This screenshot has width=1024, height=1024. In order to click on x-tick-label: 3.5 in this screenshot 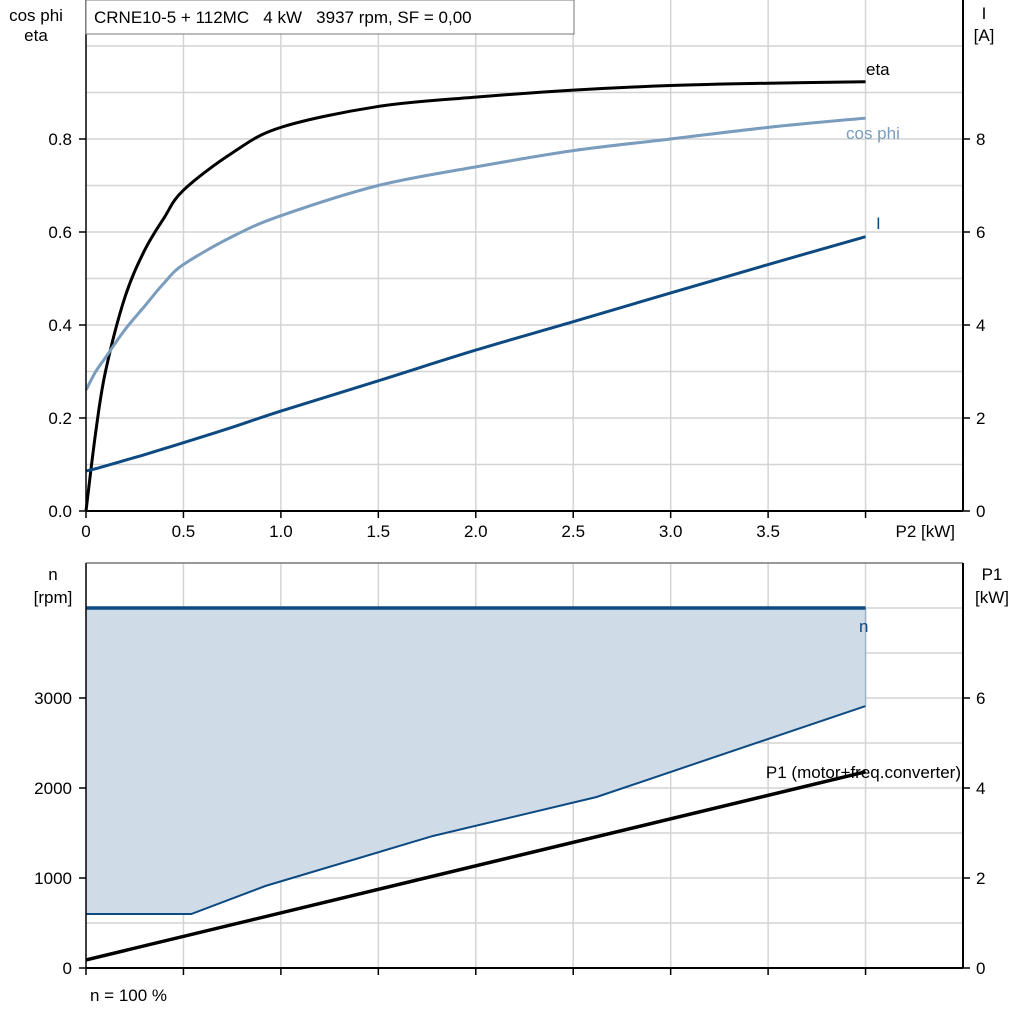, I will do `click(768, 531)`.